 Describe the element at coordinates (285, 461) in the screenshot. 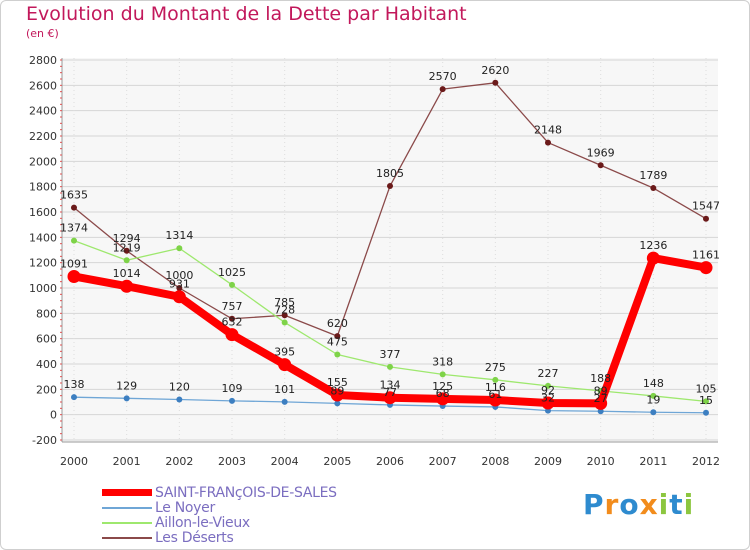

I see `x-tick-label: 2004` at that location.